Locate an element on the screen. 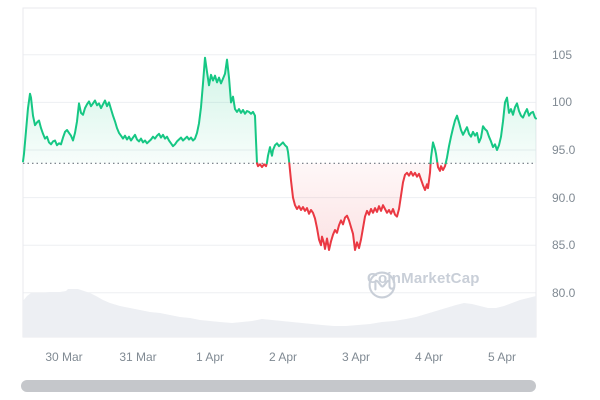 The width and height of the screenshot is (600, 400). y-tick-label: 80.0 is located at coordinates (564, 292).